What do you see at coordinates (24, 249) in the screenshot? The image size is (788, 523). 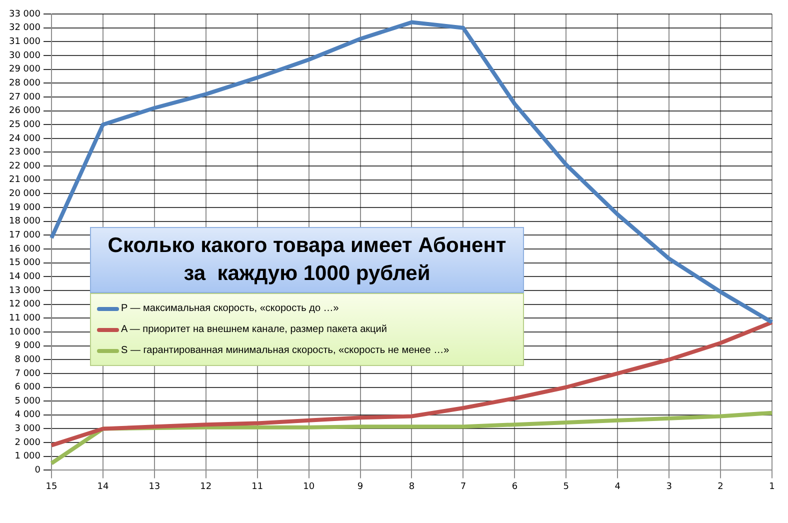 I see `y-tick-label: 16 000` at bounding box center [24, 249].